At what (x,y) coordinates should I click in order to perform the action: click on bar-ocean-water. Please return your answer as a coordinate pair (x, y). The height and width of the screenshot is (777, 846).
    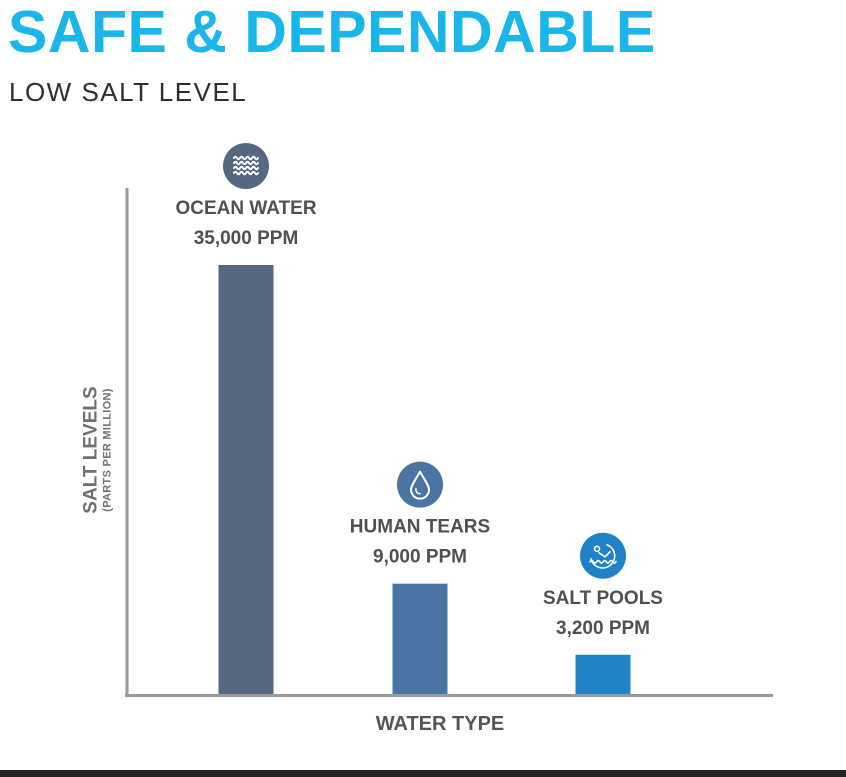
    Looking at the image, I should click on (246, 479).